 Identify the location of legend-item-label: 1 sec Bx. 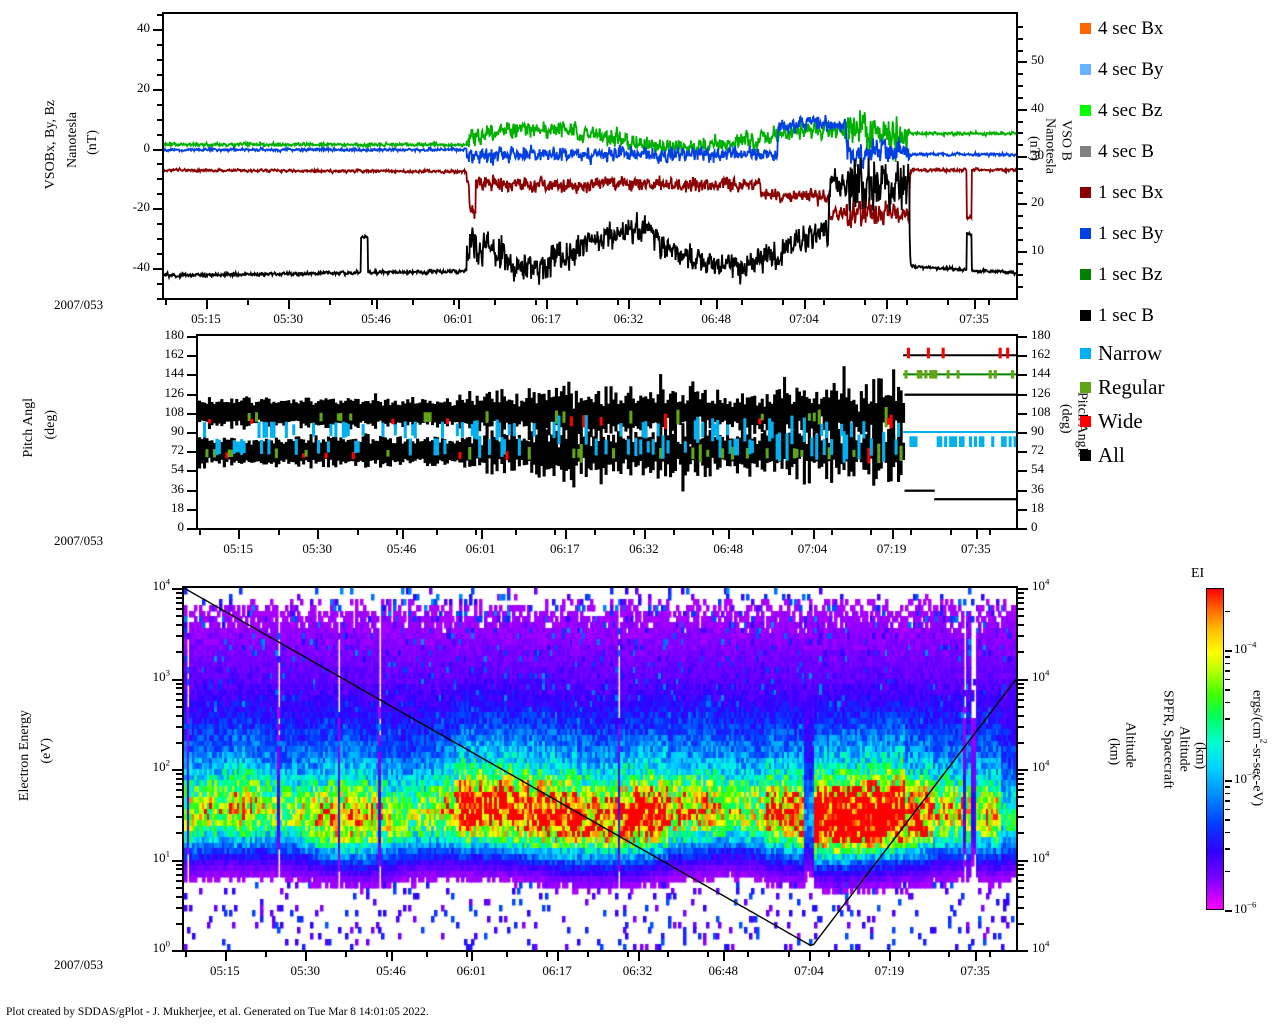
(1131, 192).